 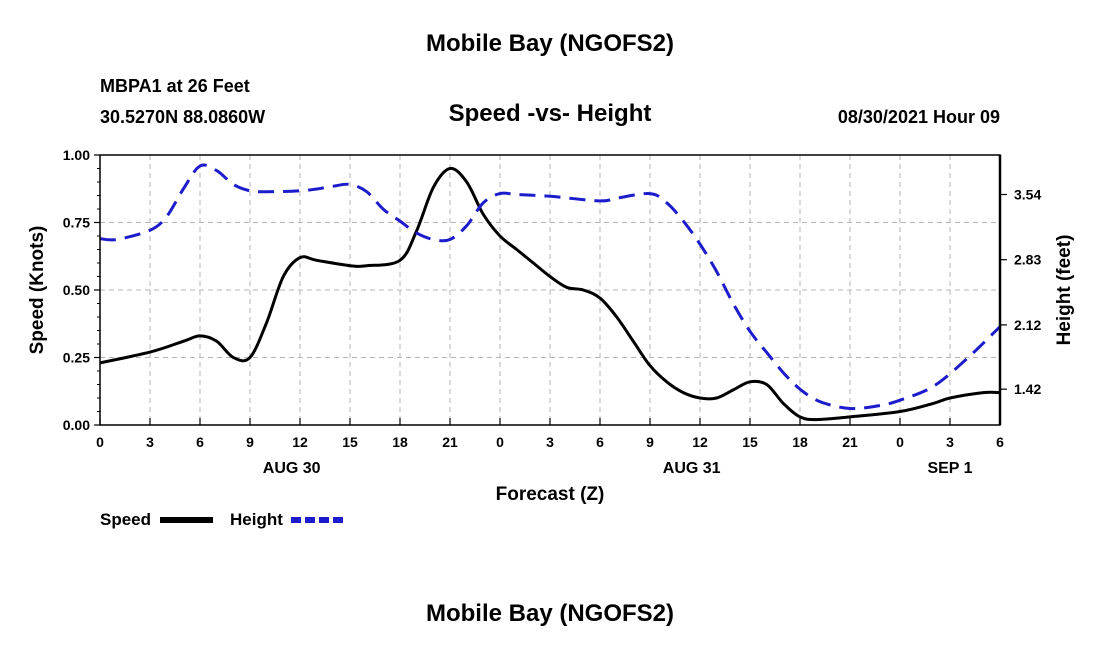 What do you see at coordinates (550, 43) in the screenshot?
I see `top-title: Mobile Bay (NGOFS2)` at bounding box center [550, 43].